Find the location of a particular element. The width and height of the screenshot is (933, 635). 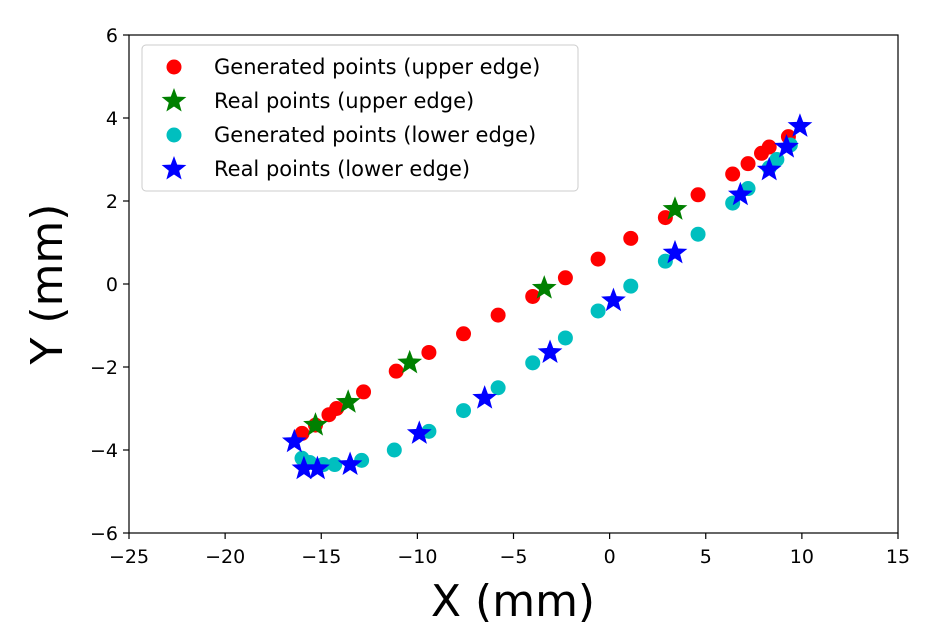

y-tick-label: 4 is located at coordinates (112, 119).